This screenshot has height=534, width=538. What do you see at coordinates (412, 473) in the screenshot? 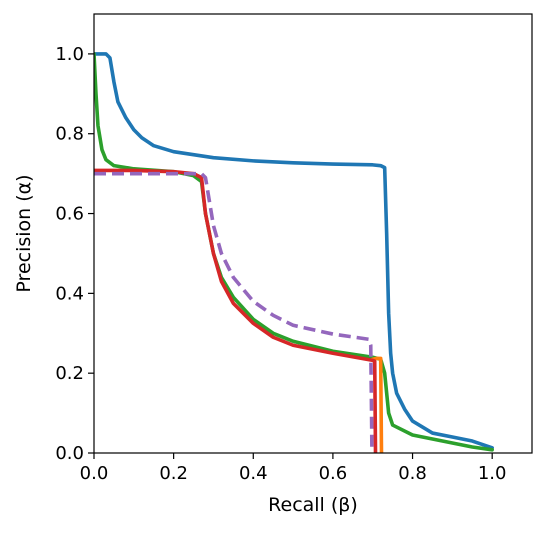
I see `x-tick-label: 0.8` at bounding box center [412, 473].